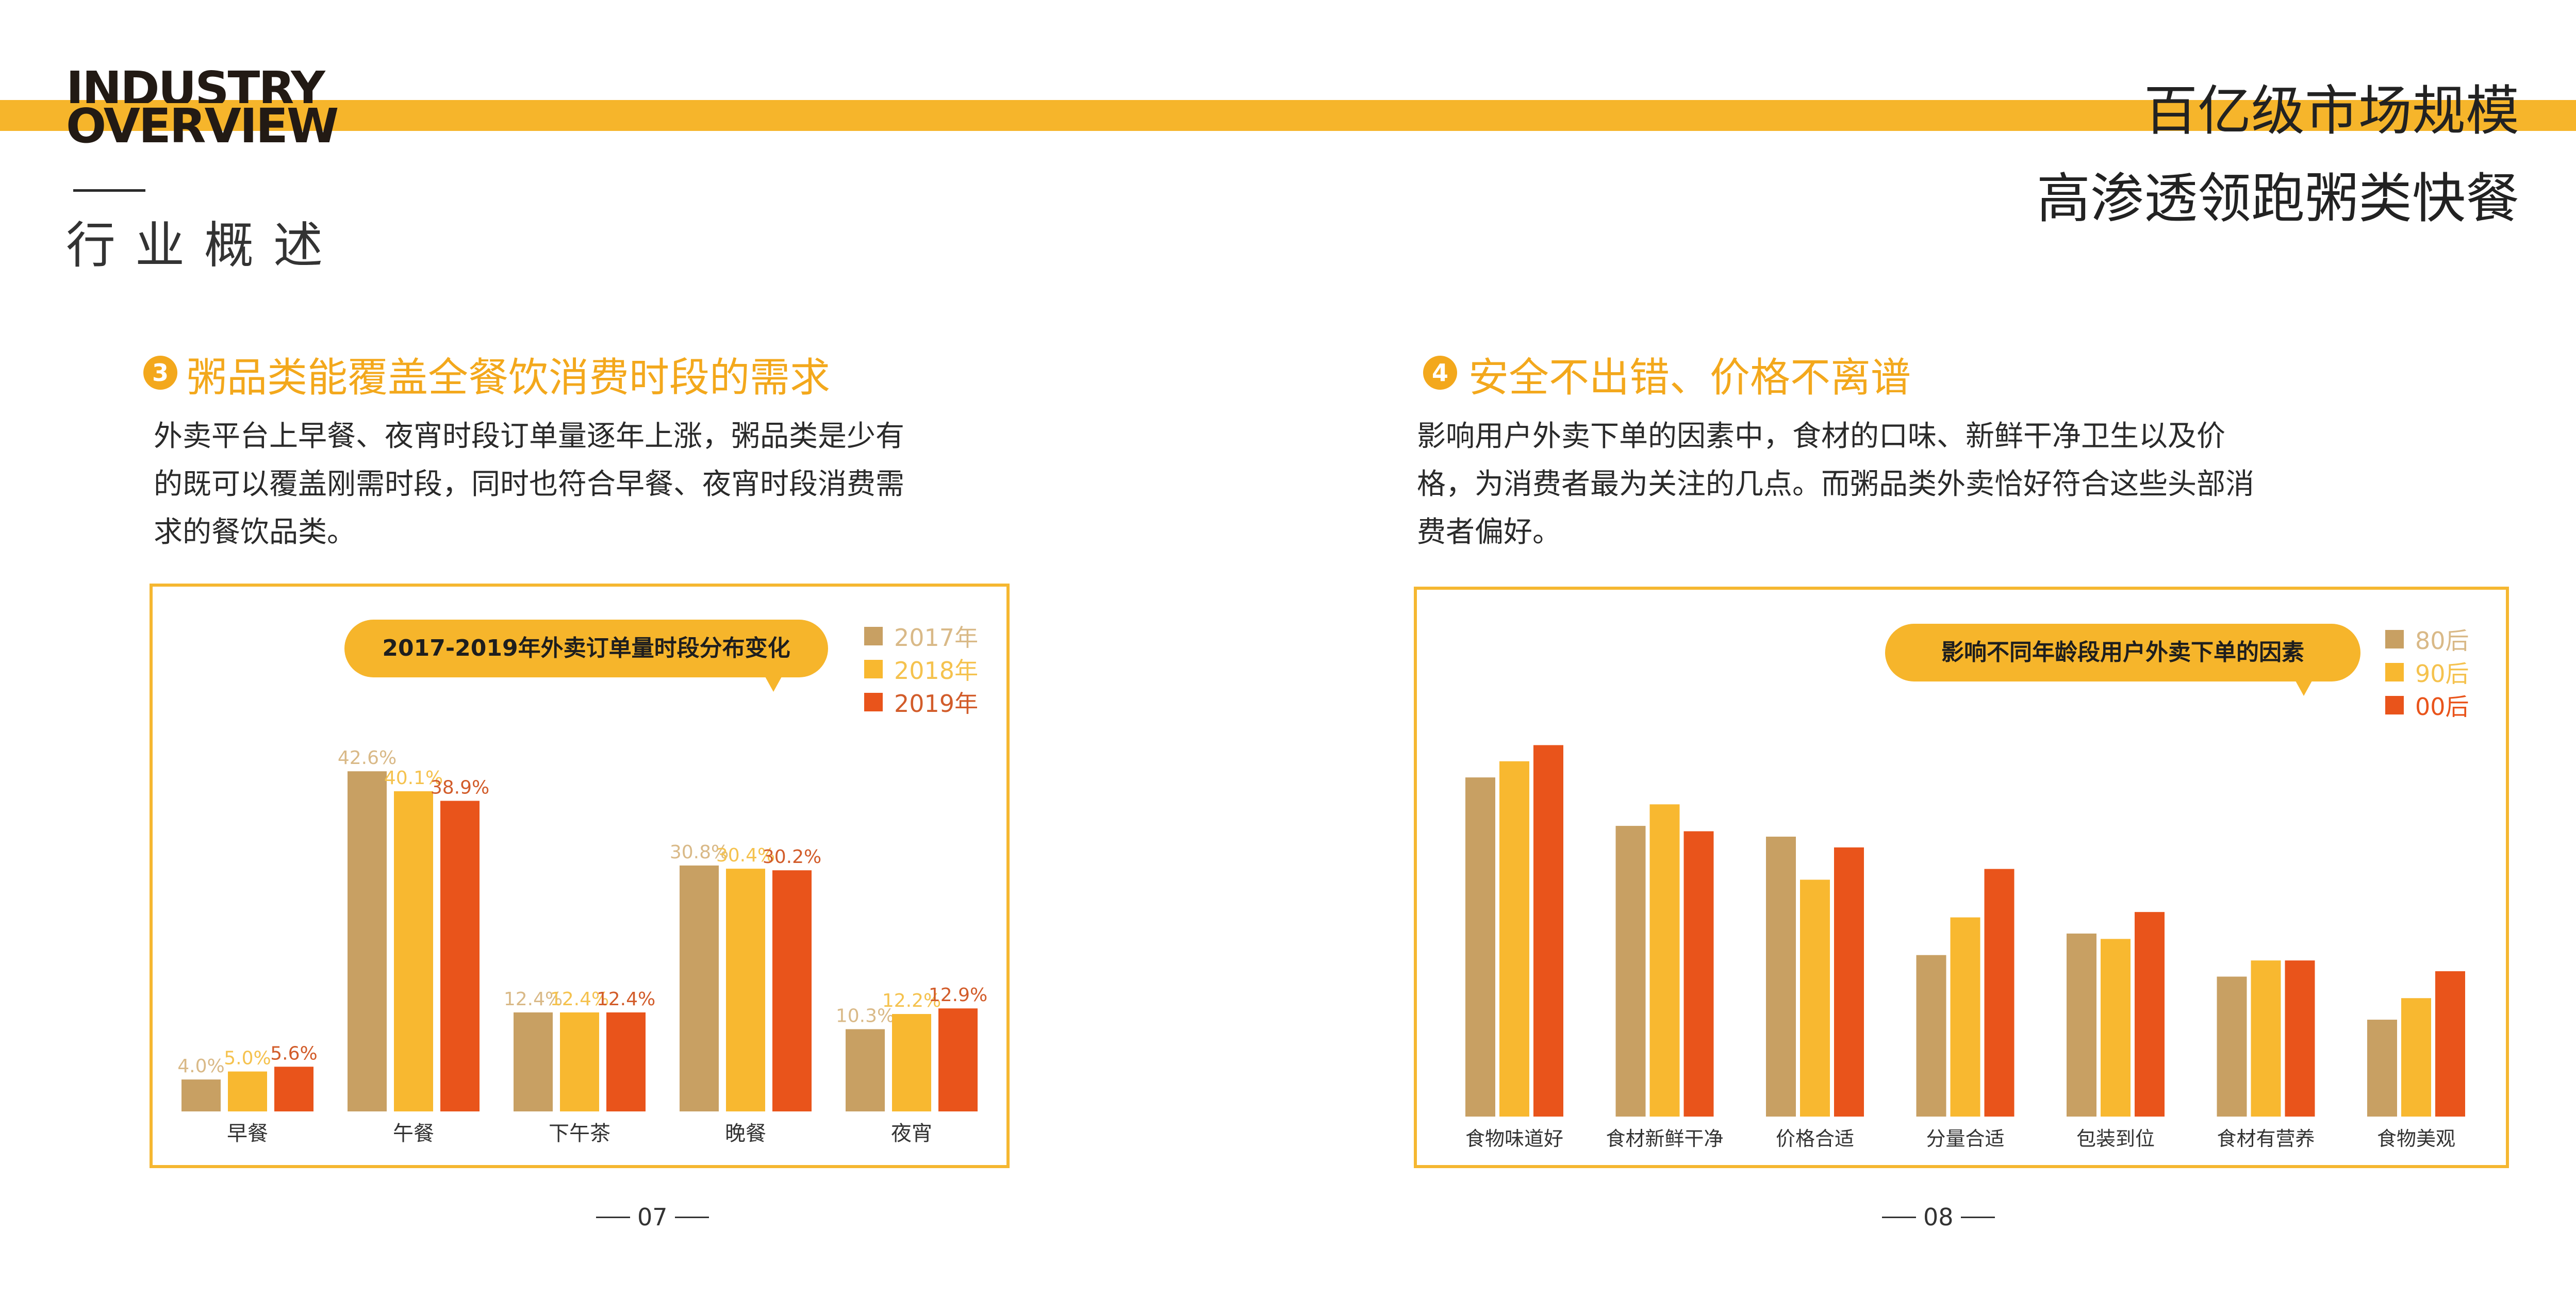 The height and width of the screenshot is (1297, 2576). Describe the element at coordinates (195, 84) in the screenshot. I see `title-industry: INDUSTRY` at that location.